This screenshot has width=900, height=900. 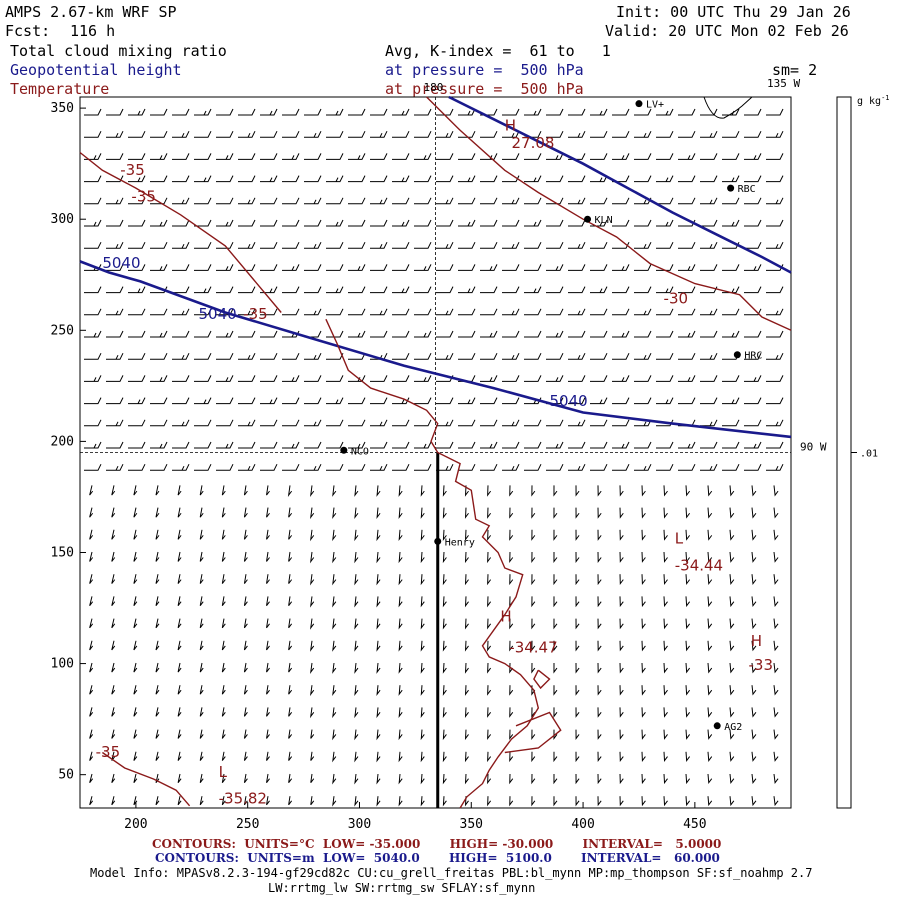 I want to click on field-cloud-name: Total cloud mixing ratio, so click(x=118, y=51).